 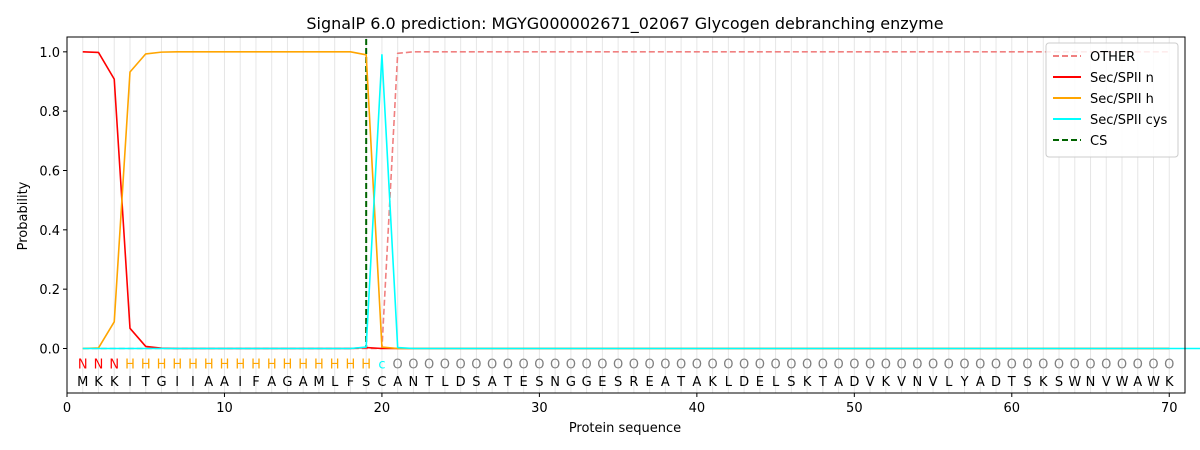 What do you see at coordinates (524, 382) in the screenshot?
I see `residue-label: E` at bounding box center [524, 382].